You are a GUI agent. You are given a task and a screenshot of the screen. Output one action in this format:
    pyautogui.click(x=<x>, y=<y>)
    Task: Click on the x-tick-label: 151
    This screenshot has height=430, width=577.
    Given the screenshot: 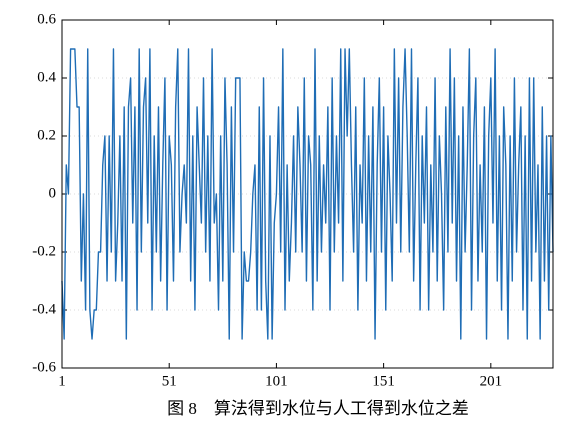 What is the action you would take?
    pyautogui.click(x=383, y=381)
    